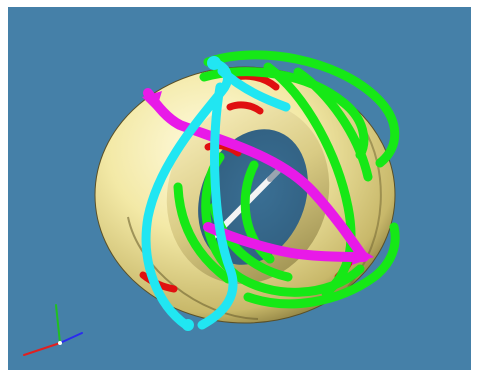 The image size is (480, 385). Describe the element at coordinates (58, 324) in the screenshot. I see `axis-z-line` at that location.